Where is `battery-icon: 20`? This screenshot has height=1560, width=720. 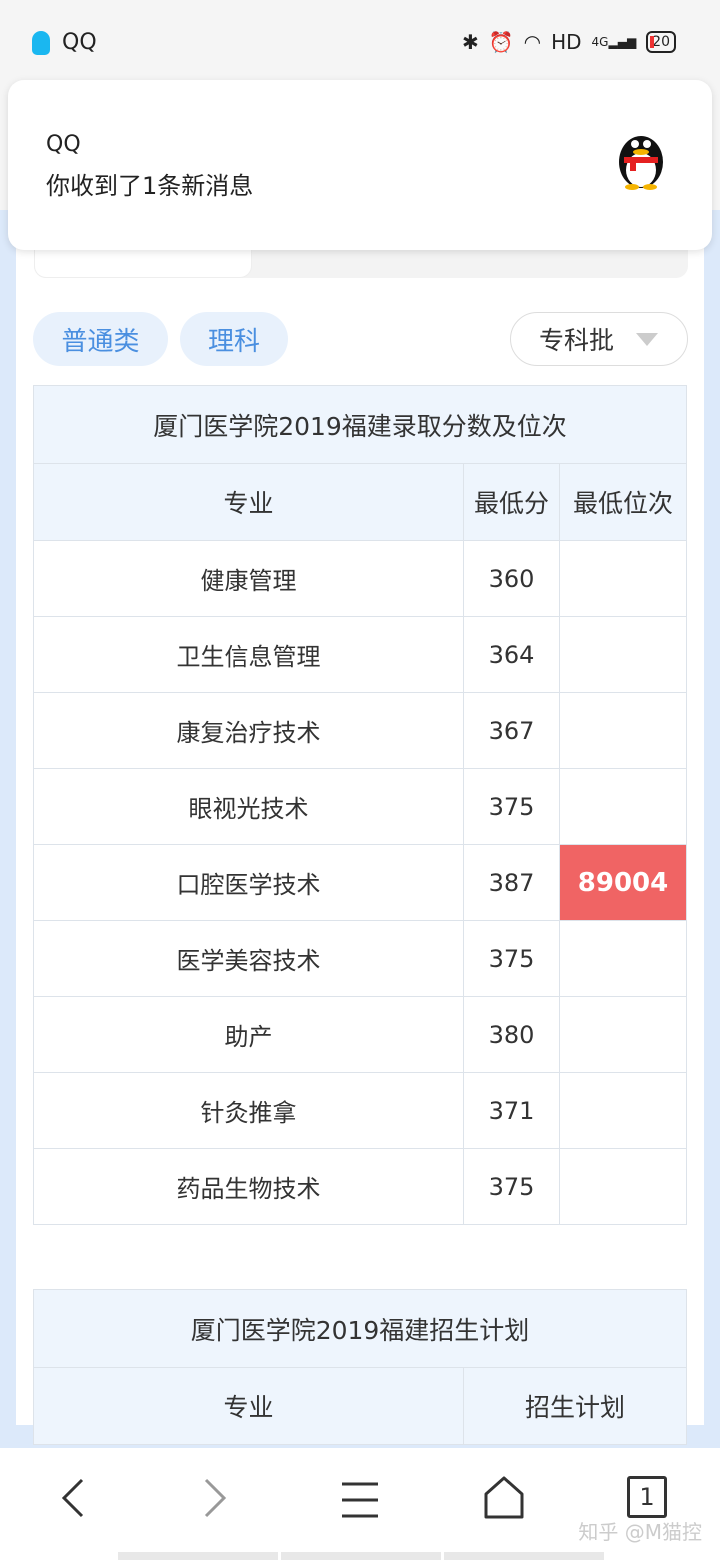
battery-icon: 20 is located at coordinates (661, 42).